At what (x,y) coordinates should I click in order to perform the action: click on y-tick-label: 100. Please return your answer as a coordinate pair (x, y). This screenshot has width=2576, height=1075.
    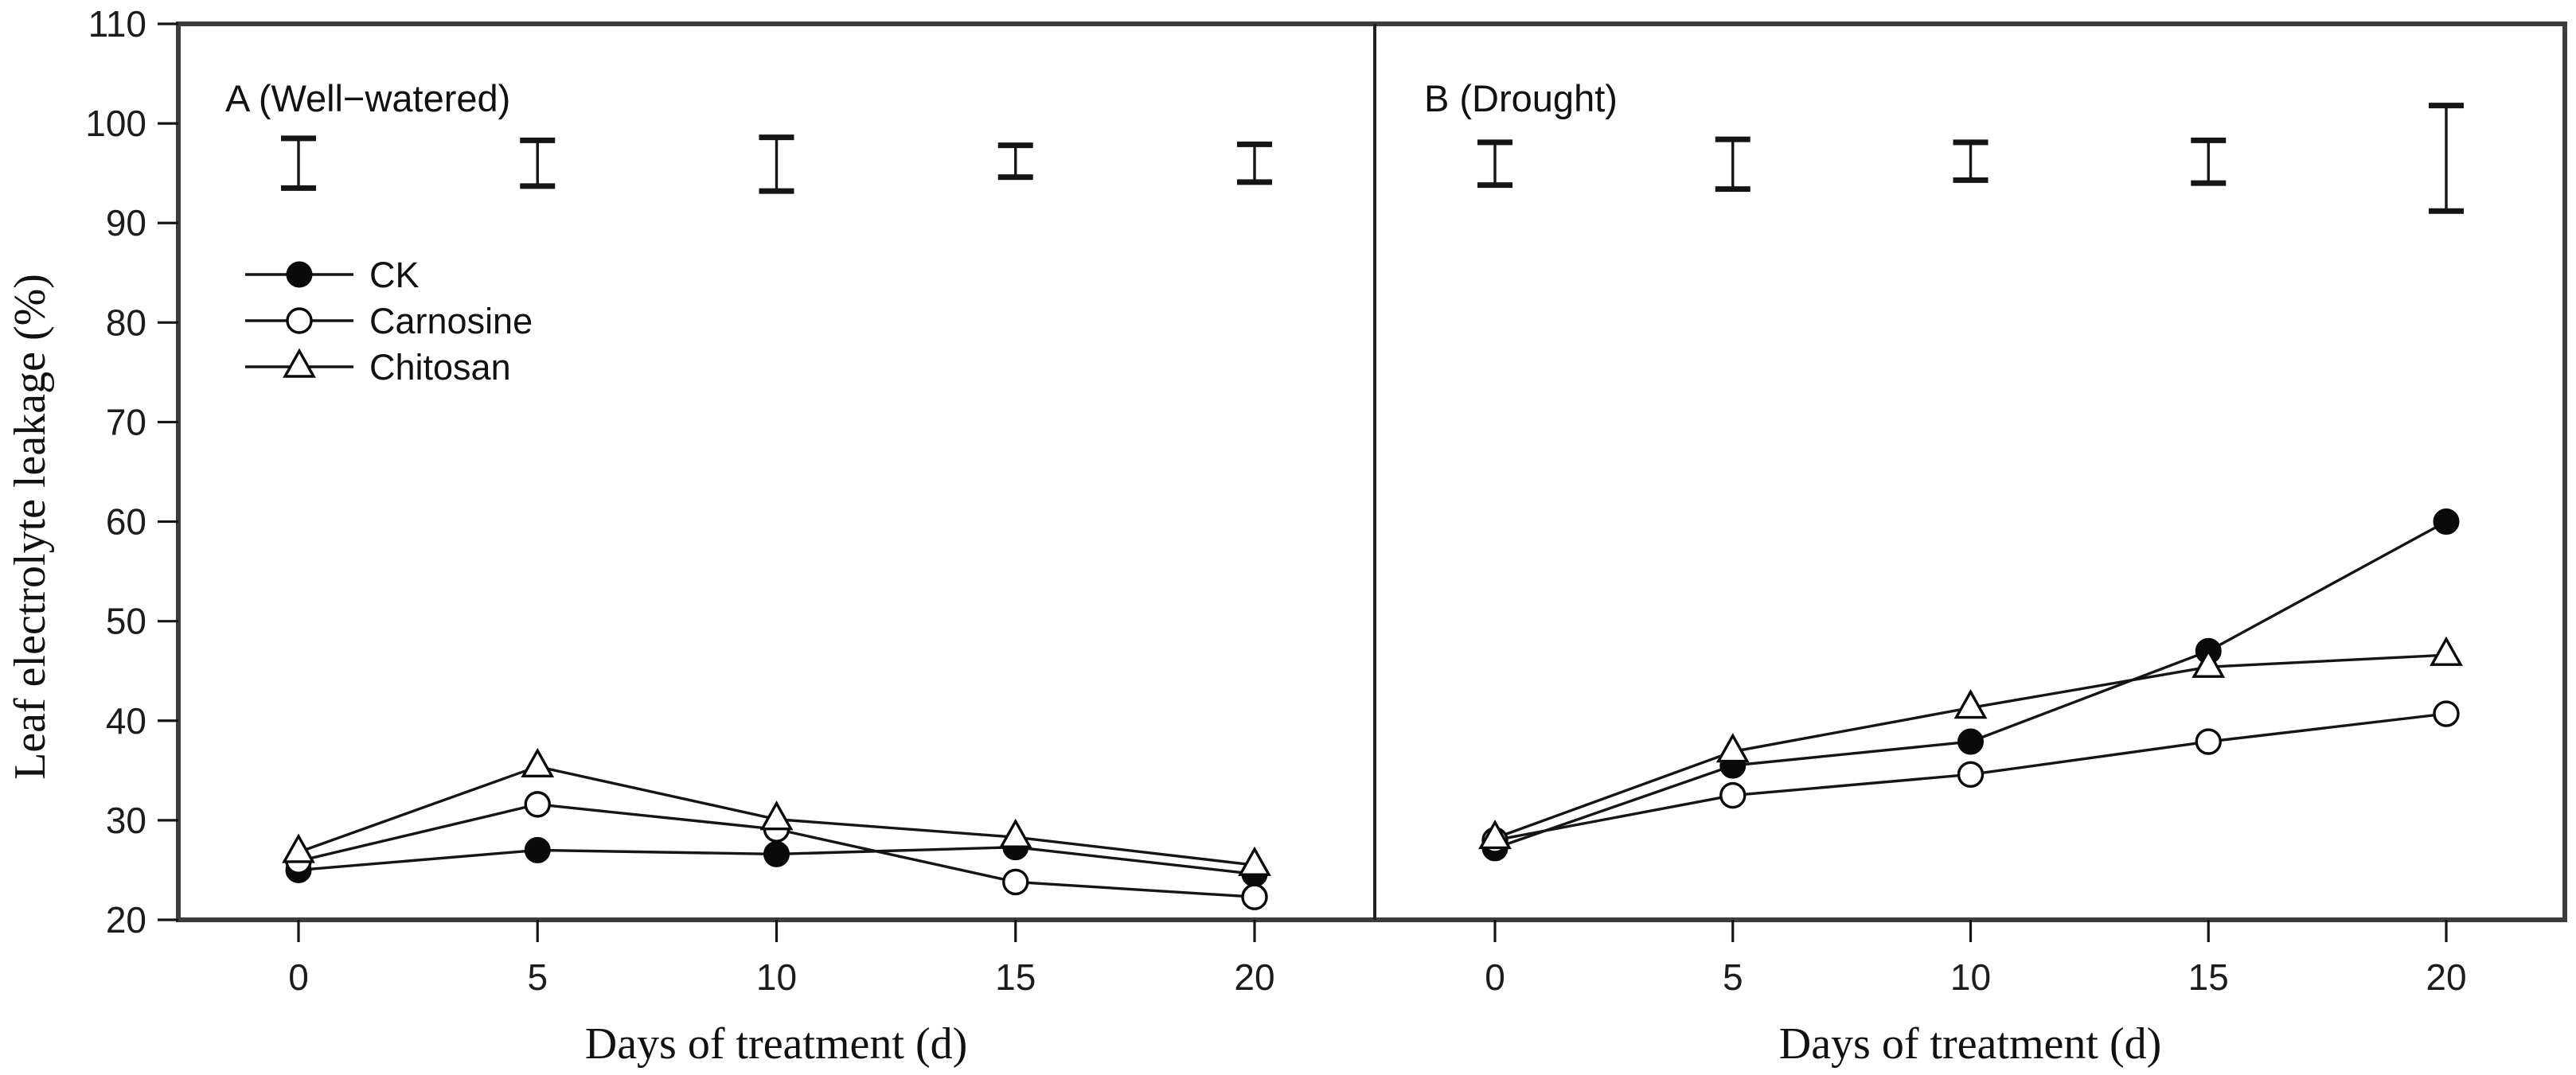
    Looking at the image, I should click on (115, 124).